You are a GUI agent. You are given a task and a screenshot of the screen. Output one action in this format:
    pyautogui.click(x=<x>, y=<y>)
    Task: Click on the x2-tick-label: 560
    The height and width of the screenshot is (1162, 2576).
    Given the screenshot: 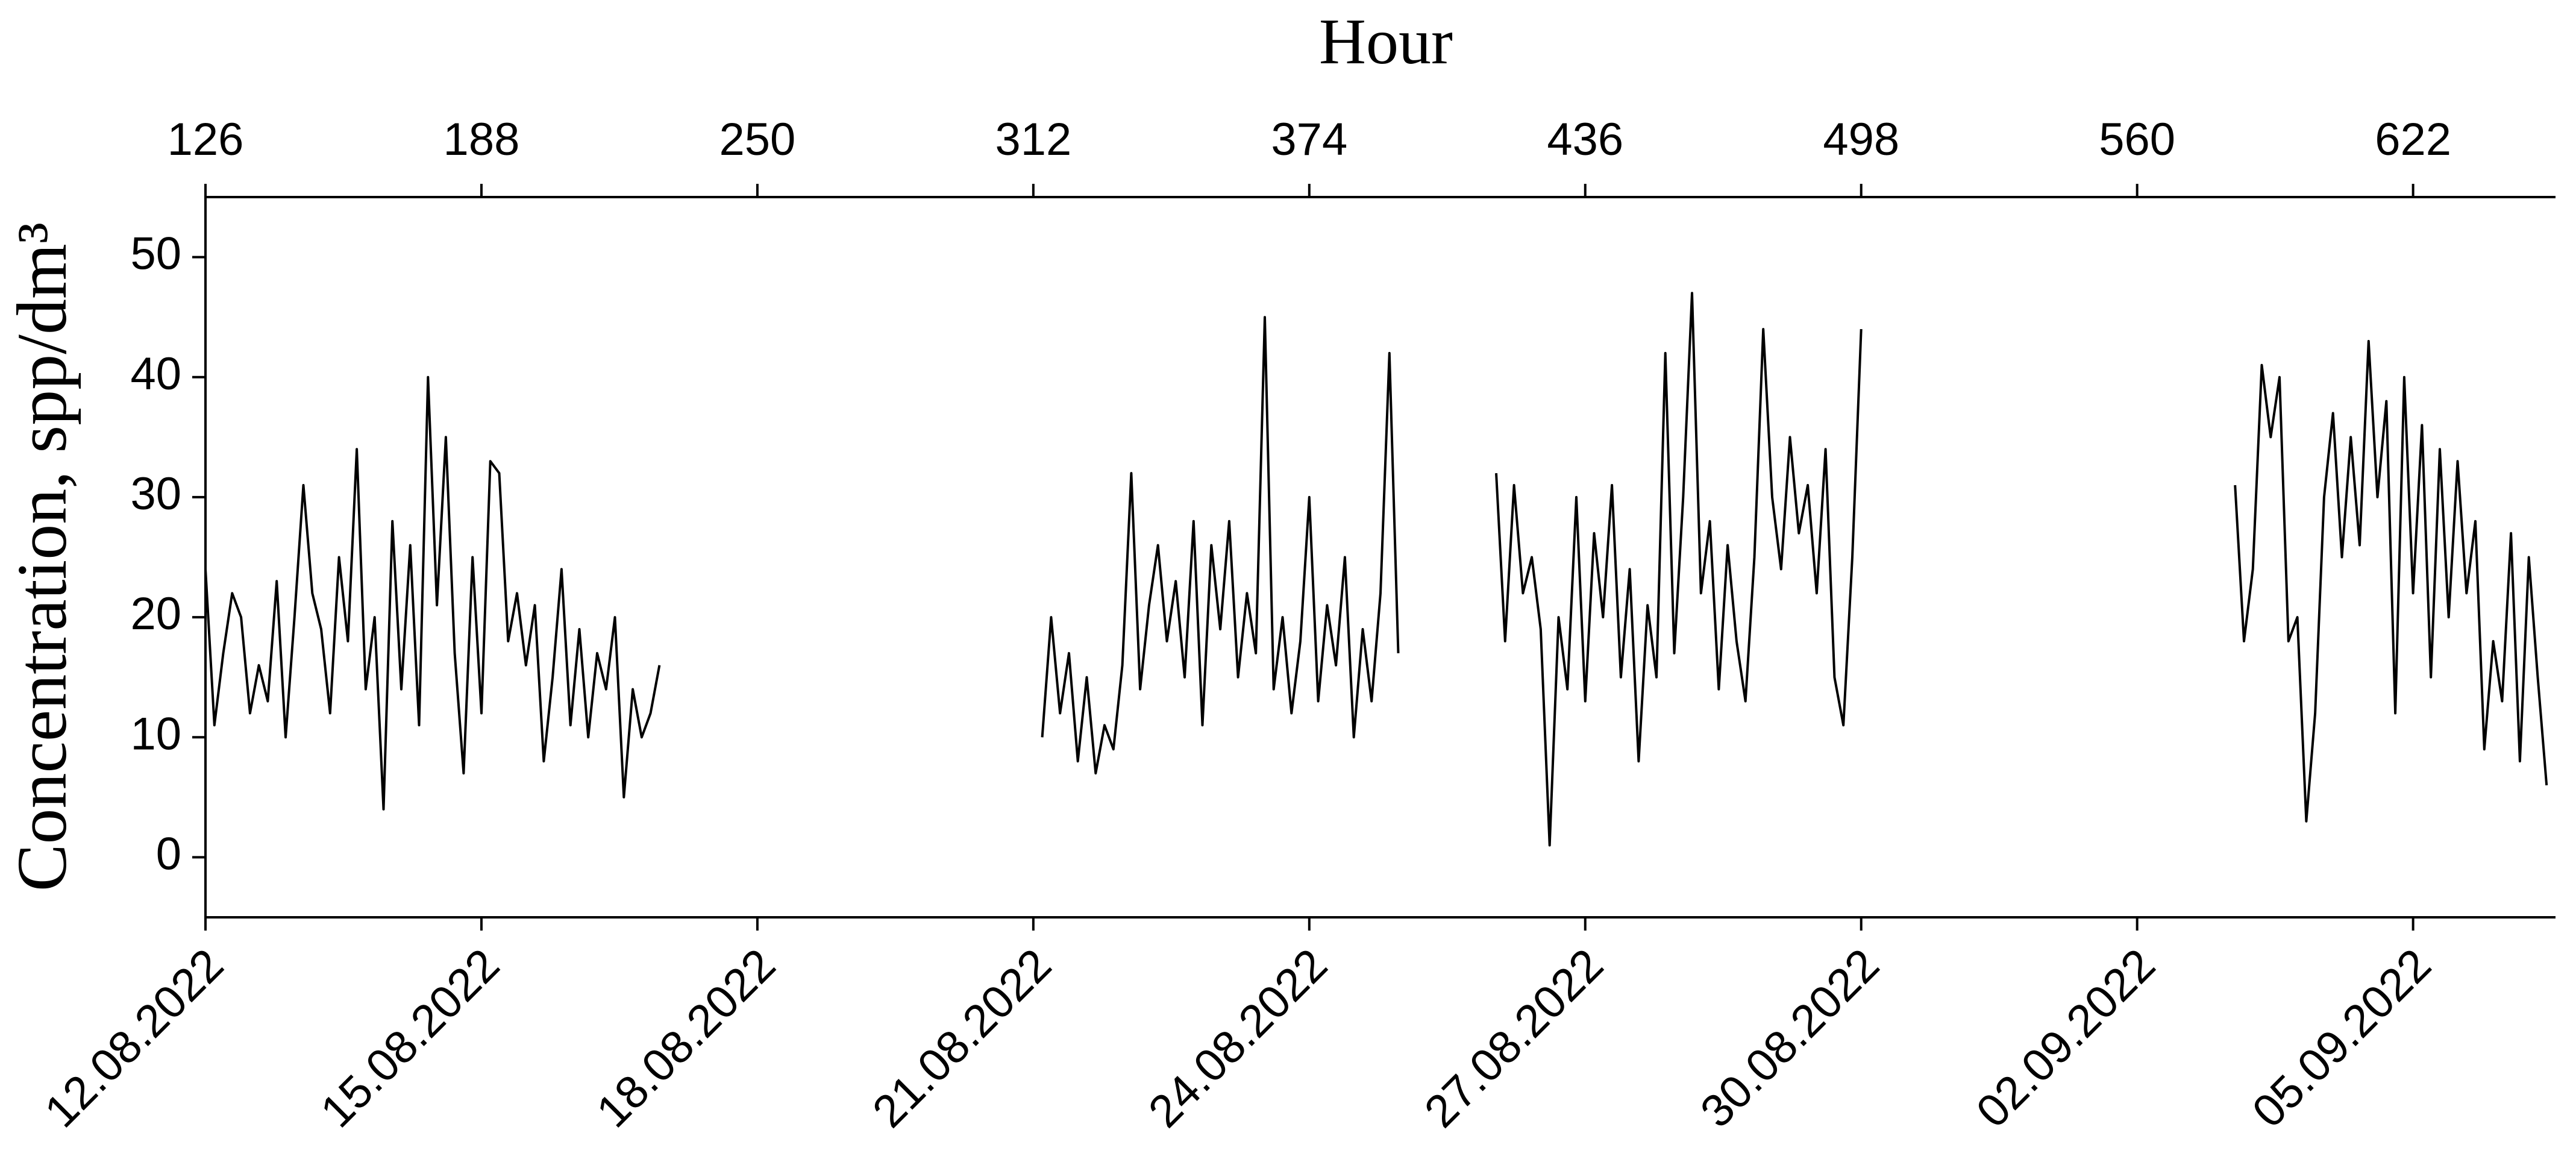 What is the action you would take?
    pyautogui.click(x=2137, y=139)
    